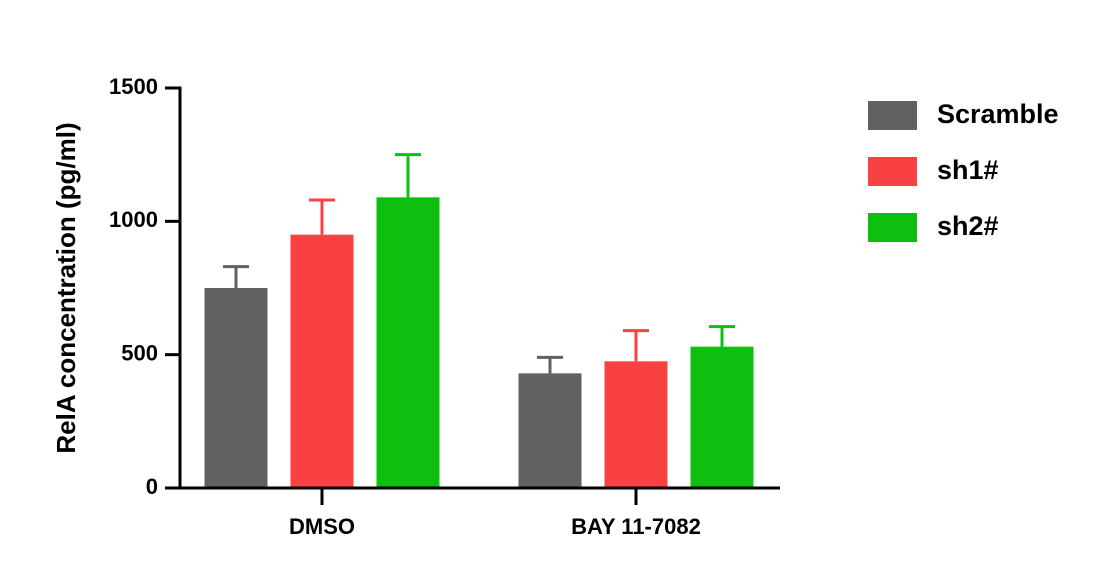  What do you see at coordinates (636, 526) in the screenshot?
I see `x-tick-label: BAY 11-7082` at bounding box center [636, 526].